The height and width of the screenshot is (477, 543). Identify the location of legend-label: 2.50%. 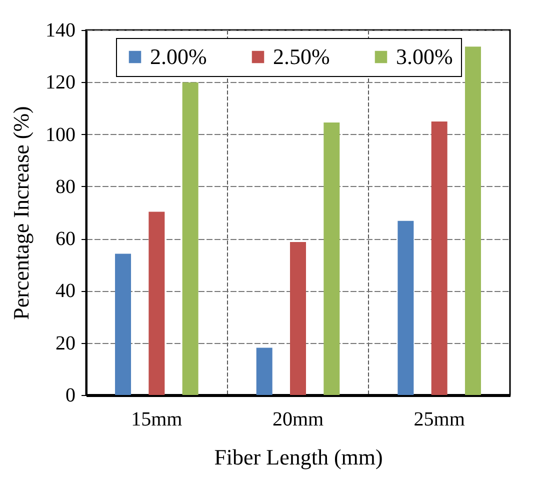
(301, 56).